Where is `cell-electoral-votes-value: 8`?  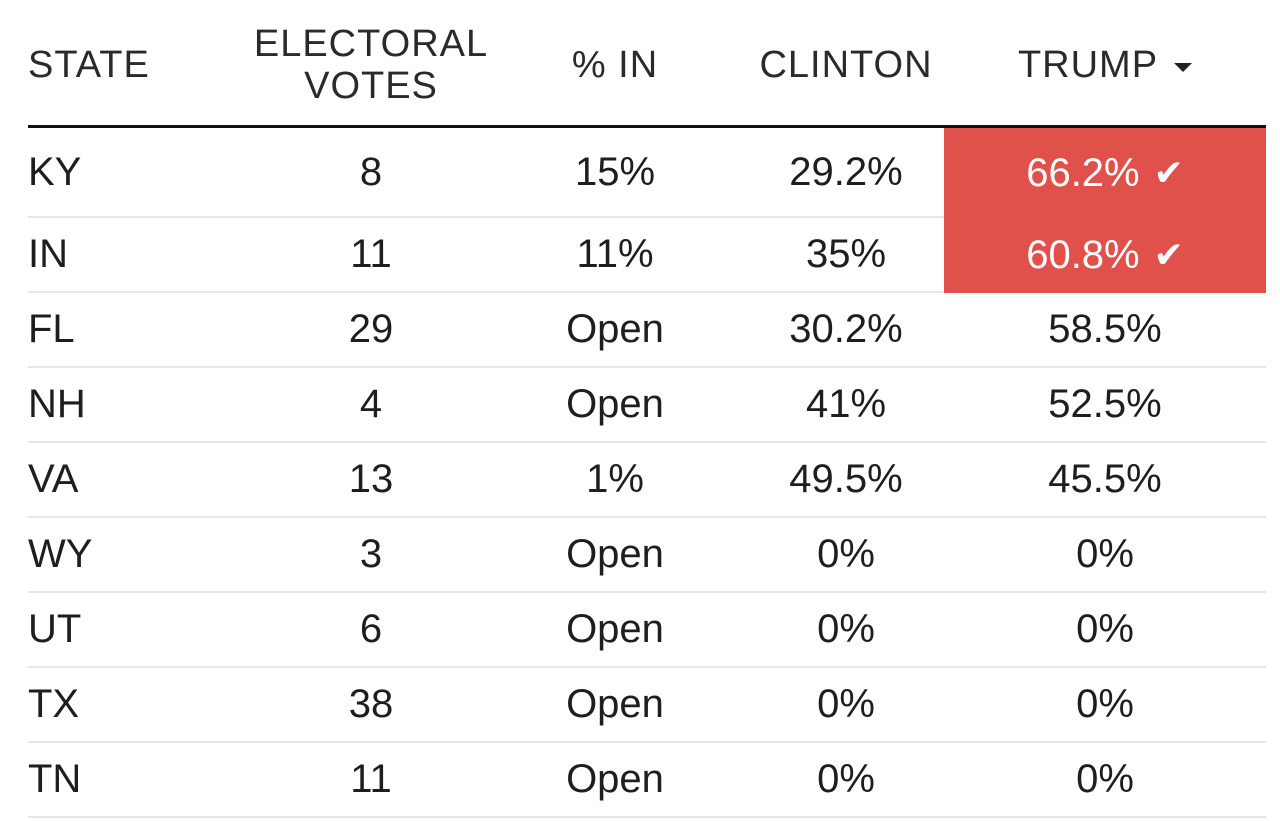 cell-electoral-votes-value: 8 is located at coordinates (371, 171).